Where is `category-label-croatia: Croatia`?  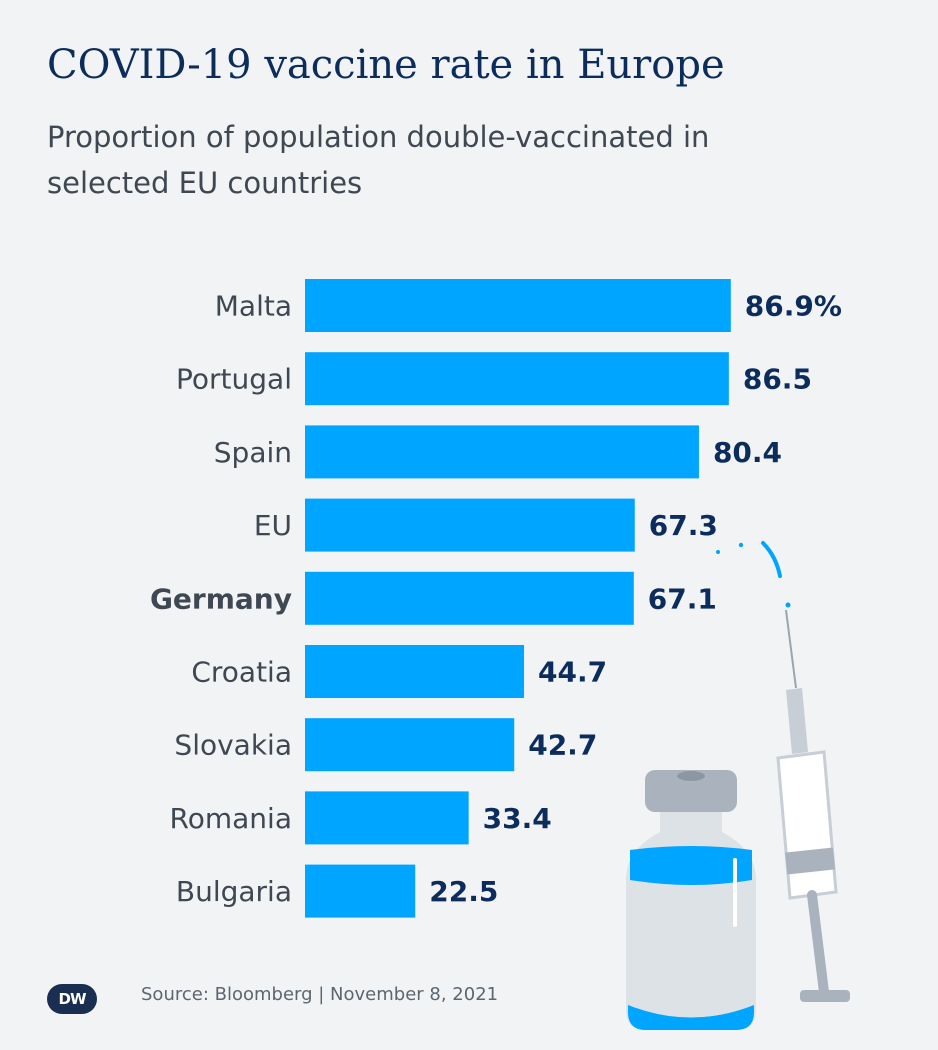
category-label-croatia: Croatia is located at coordinates (241, 672).